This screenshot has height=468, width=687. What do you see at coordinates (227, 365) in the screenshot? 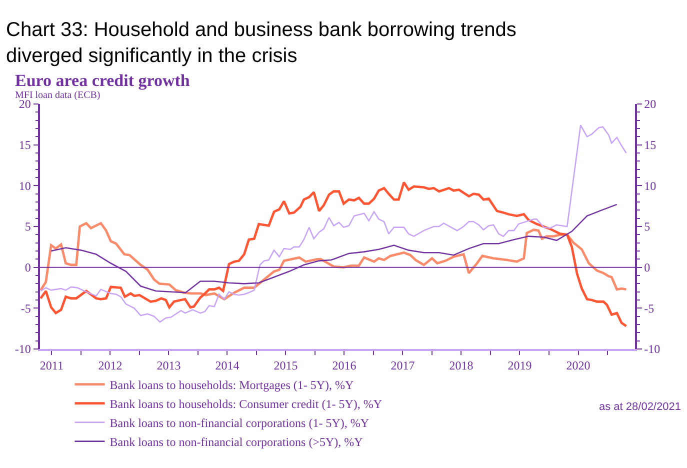
I see `x-tick-label: 2014` at bounding box center [227, 365].